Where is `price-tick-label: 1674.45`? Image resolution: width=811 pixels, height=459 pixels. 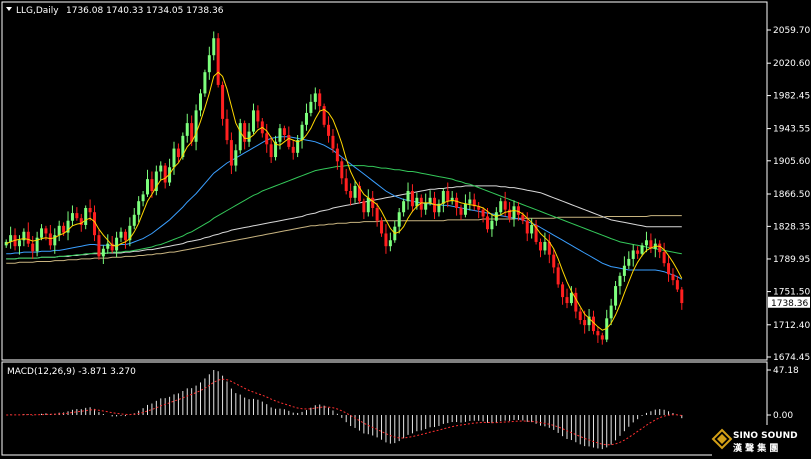
price-tick-label: 1674.45 is located at coordinates (791, 358).